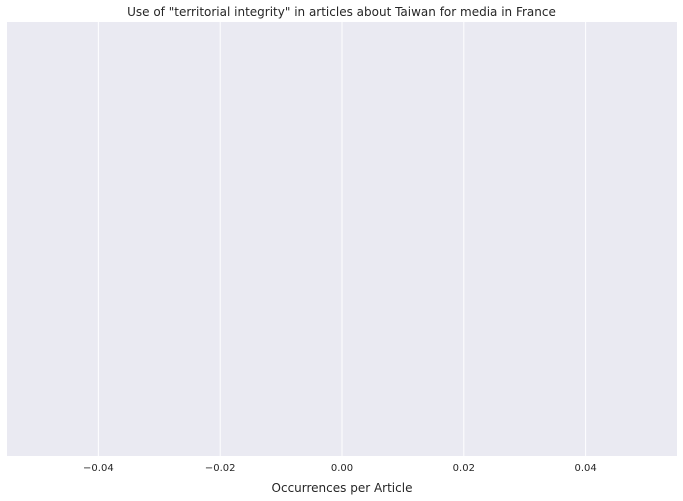 The width and height of the screenshot is (683, 501). I want to click on x-tick-label: 0.00, so click(342, 468).